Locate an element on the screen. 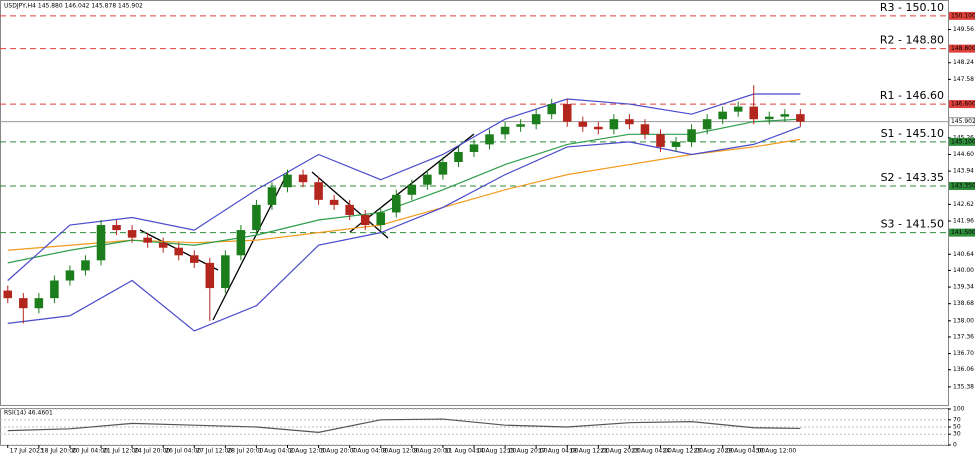 The width and height of the screenshot is (975, 456). x-tick-label: 2 Aug 12:00 is located at coordinates (308, 451).